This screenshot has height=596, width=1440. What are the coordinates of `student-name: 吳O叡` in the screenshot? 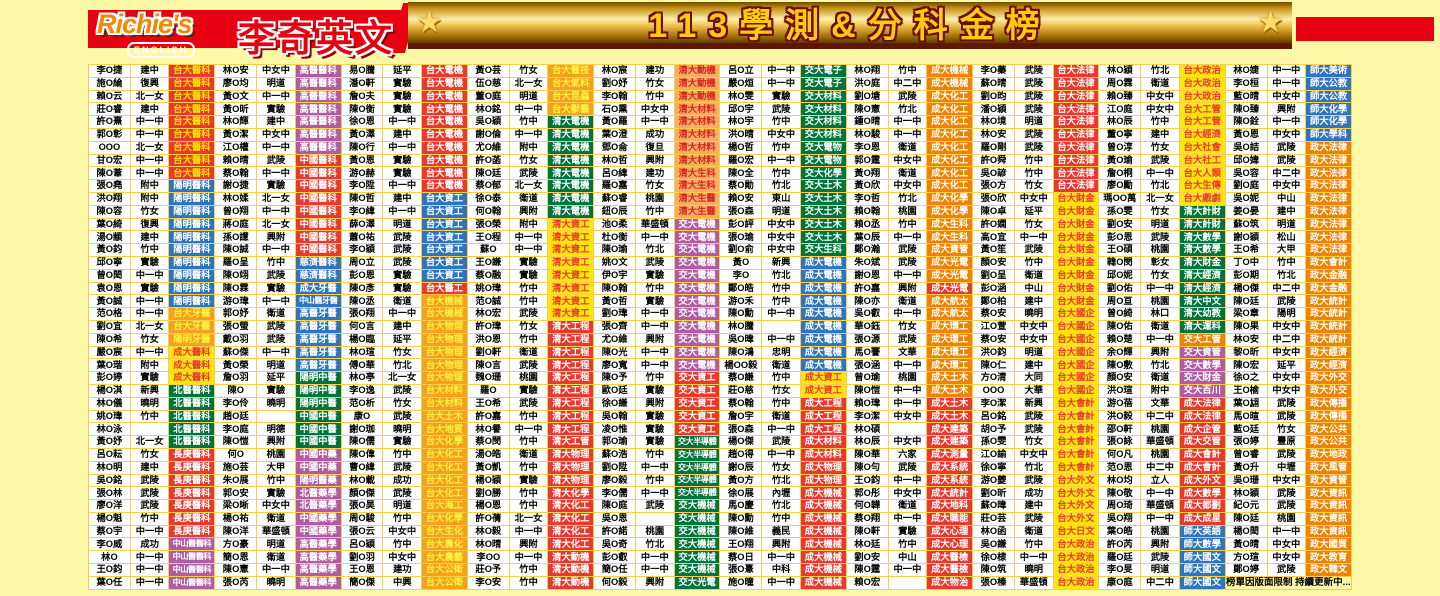 It's located at (867, 314).